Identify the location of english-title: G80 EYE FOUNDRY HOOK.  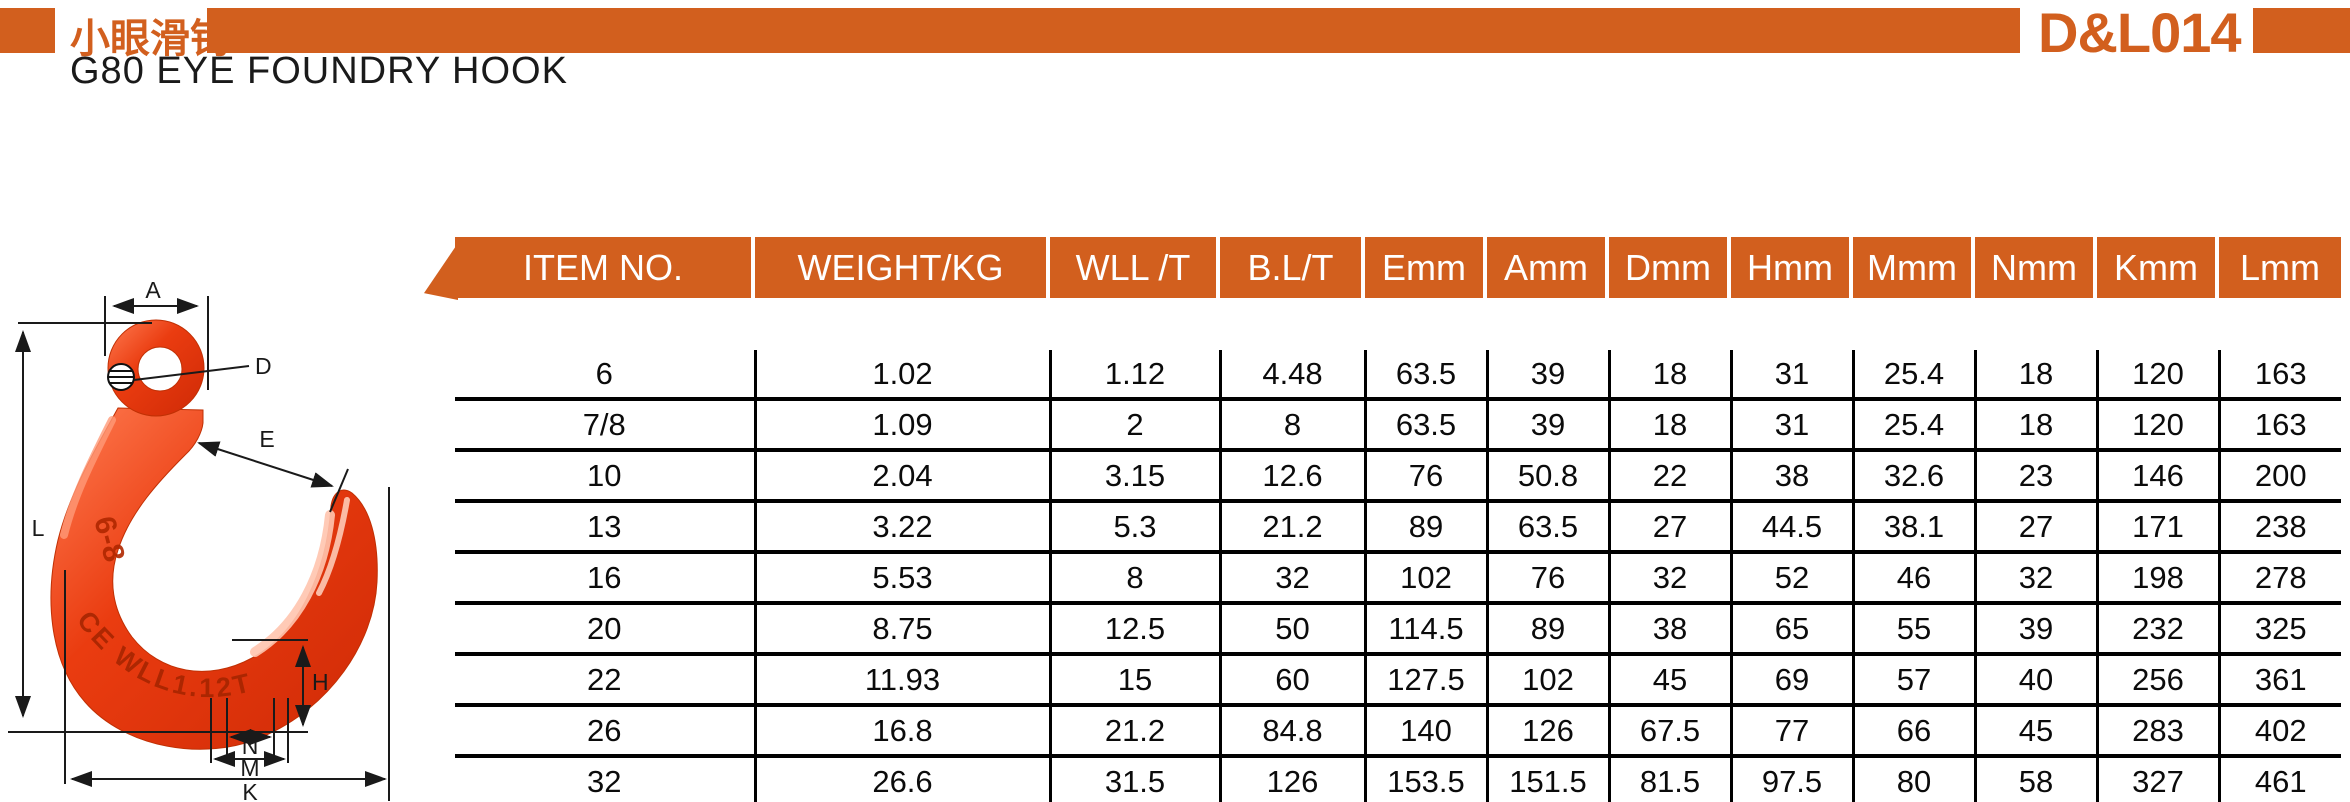
(319, 71).